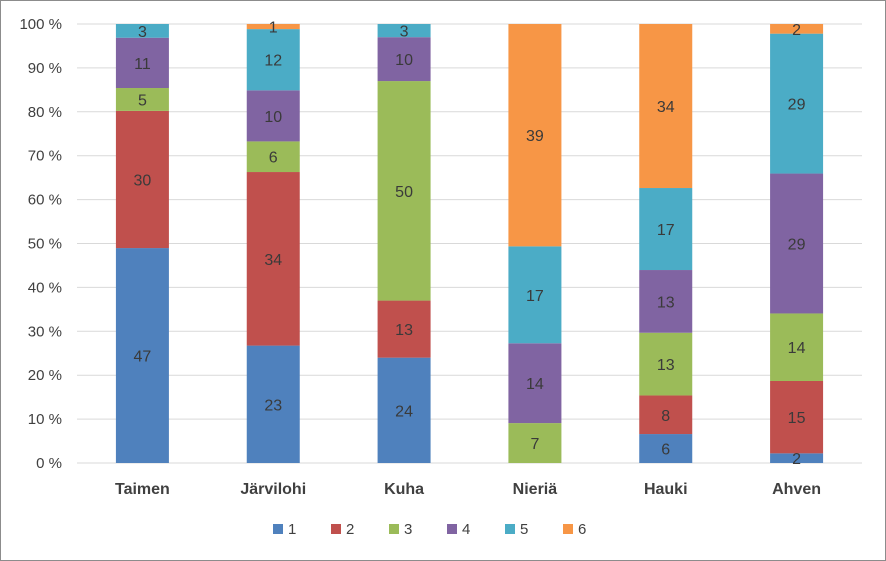 This screenshot has height=561, width=886. I want to click on data-label: 30, so click(143, 180).